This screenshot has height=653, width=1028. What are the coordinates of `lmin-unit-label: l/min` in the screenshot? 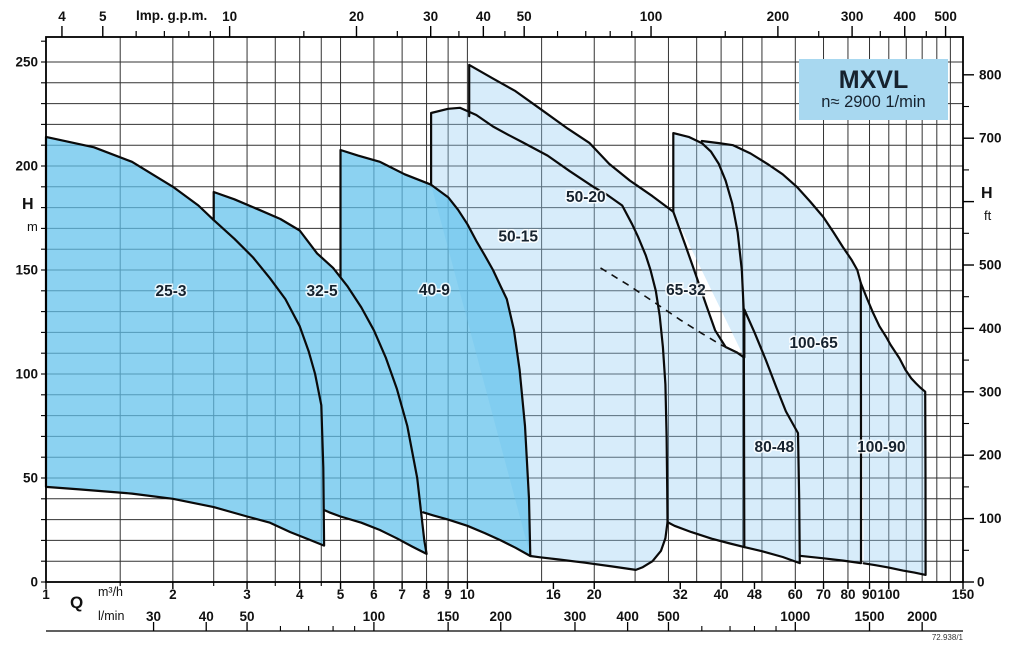 It's located at (111, 616).